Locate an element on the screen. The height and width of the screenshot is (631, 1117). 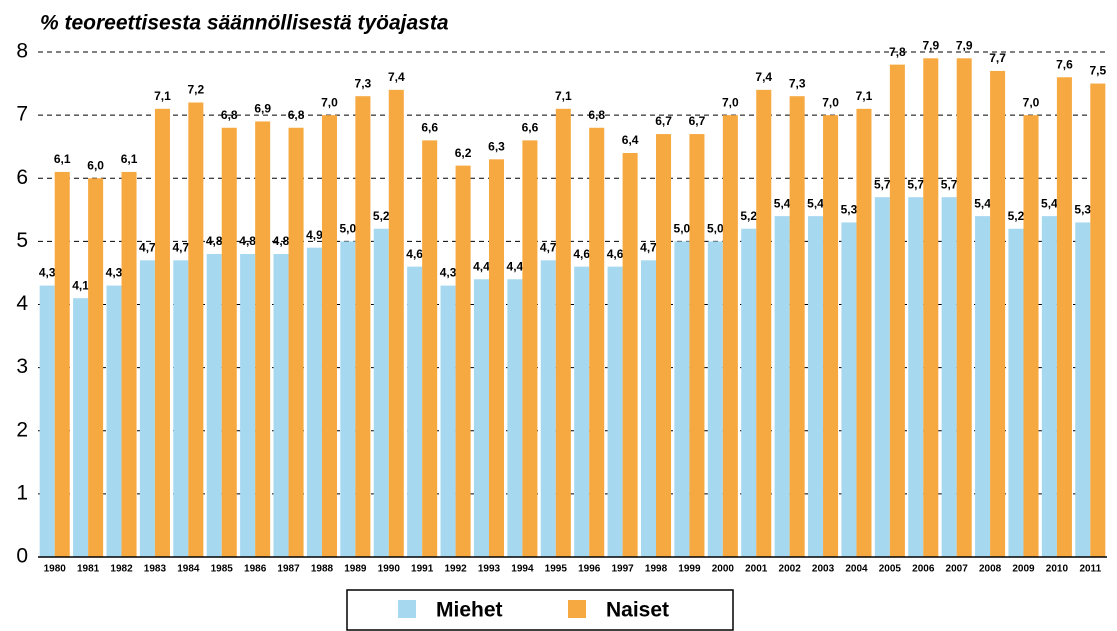
data-label: 5,7 is located at coordinates (949, 184).